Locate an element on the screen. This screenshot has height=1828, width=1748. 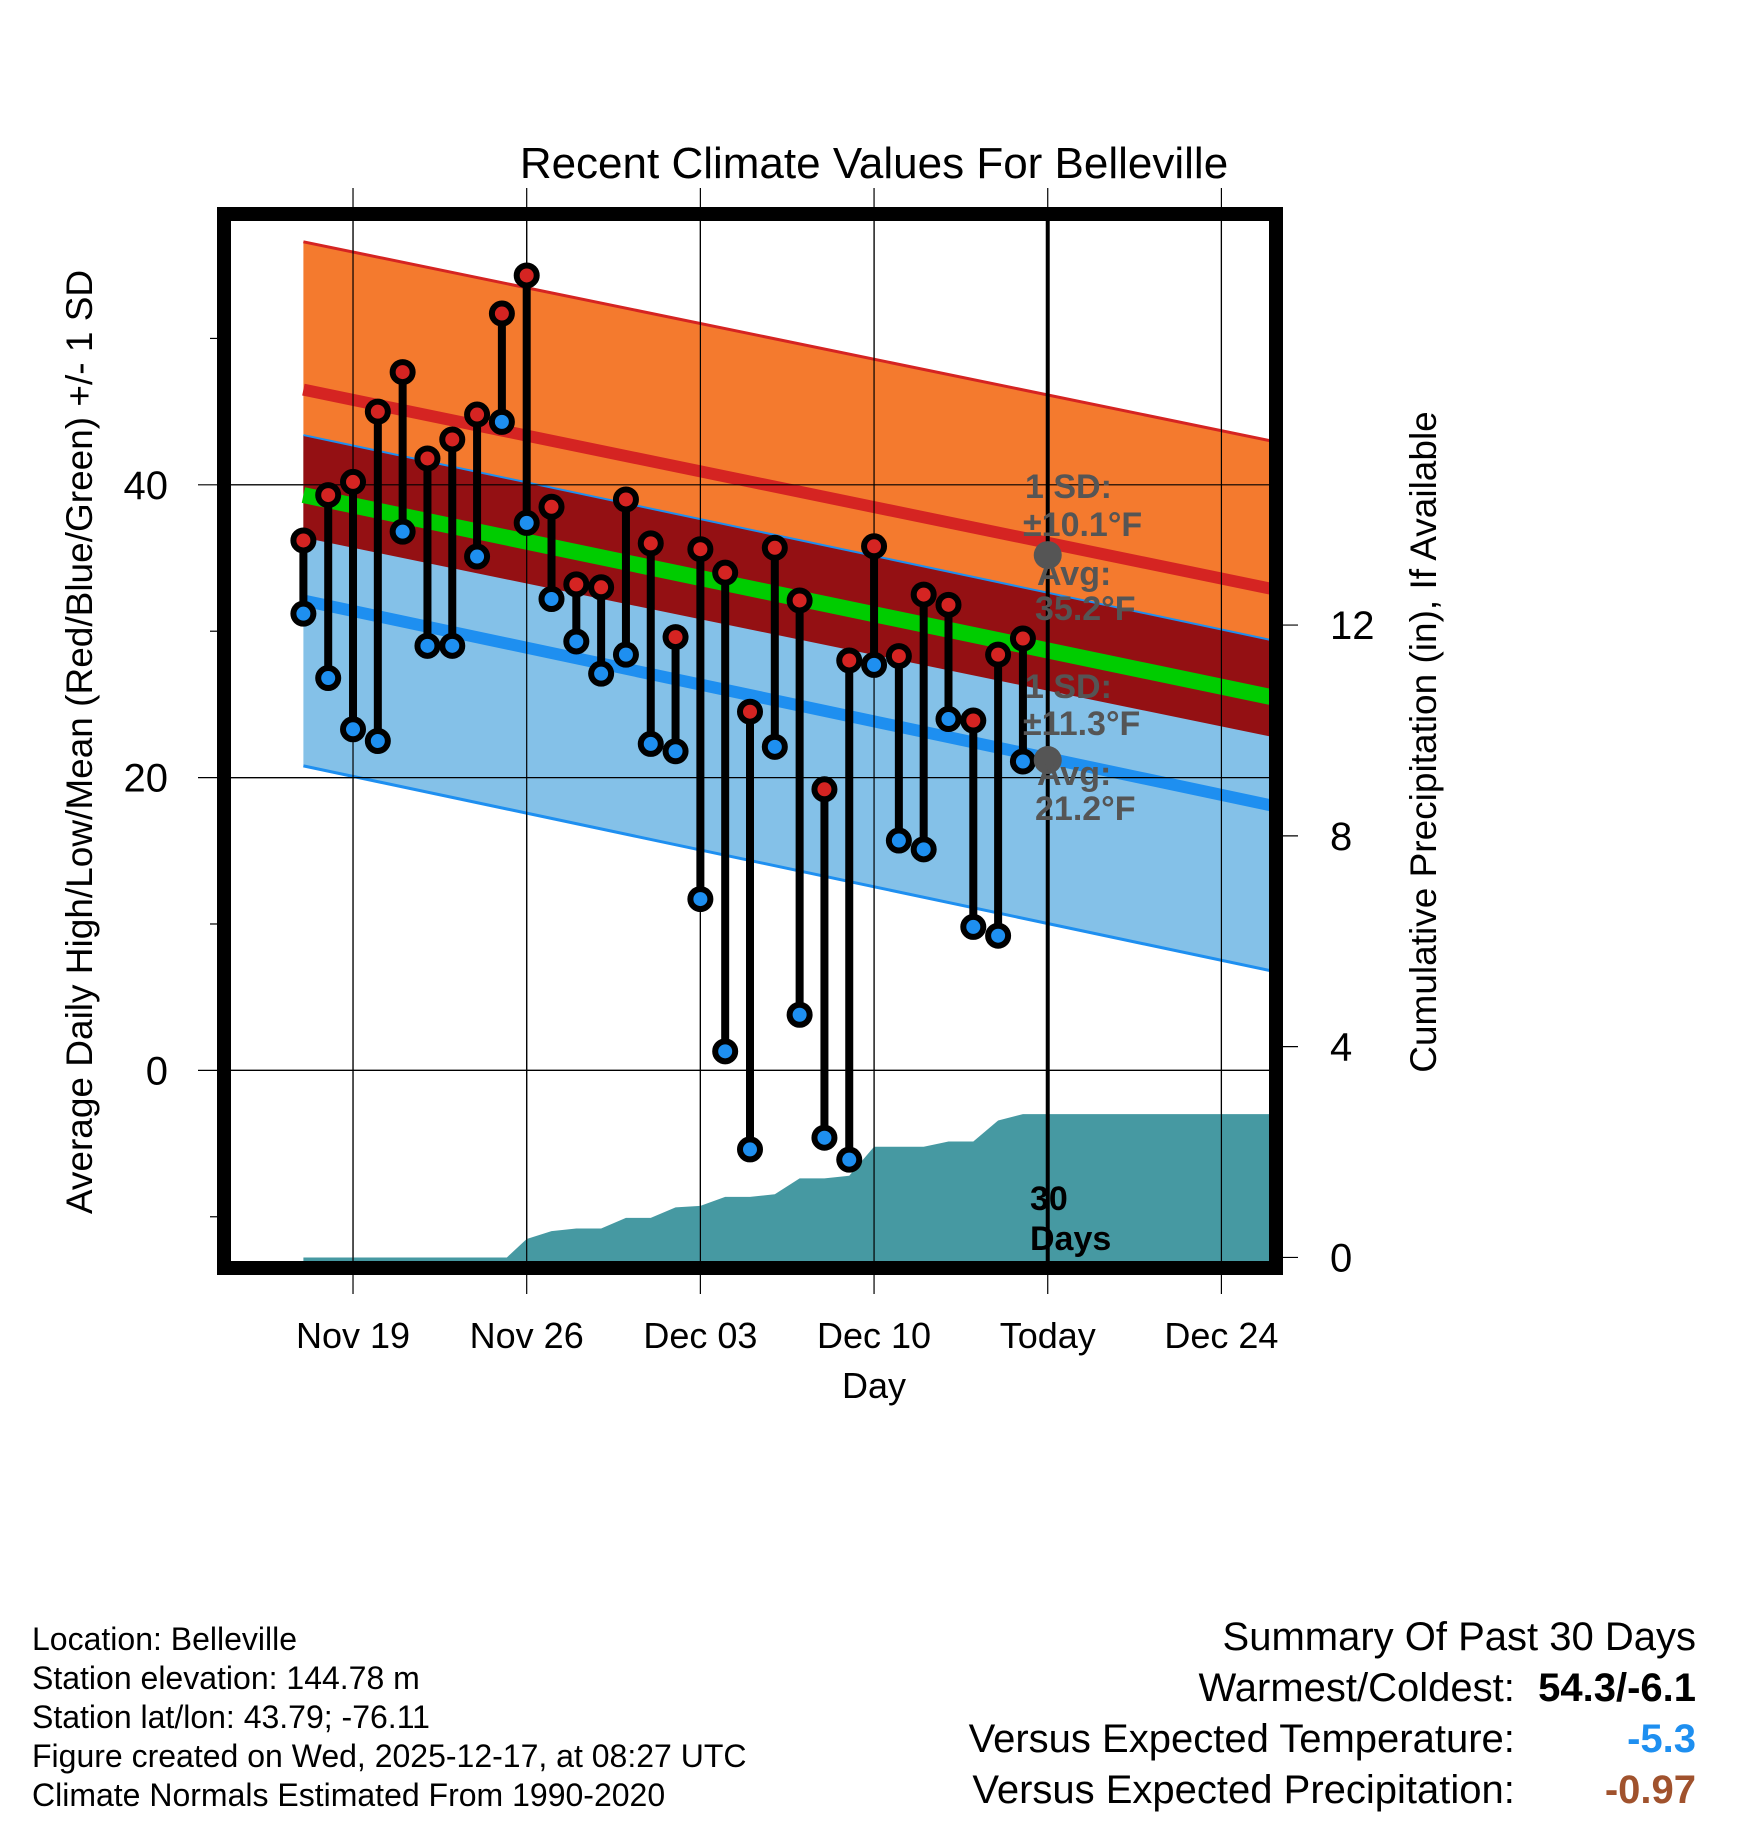
high-avg-value: 35.2°F is located at coordinates (1085, 609).